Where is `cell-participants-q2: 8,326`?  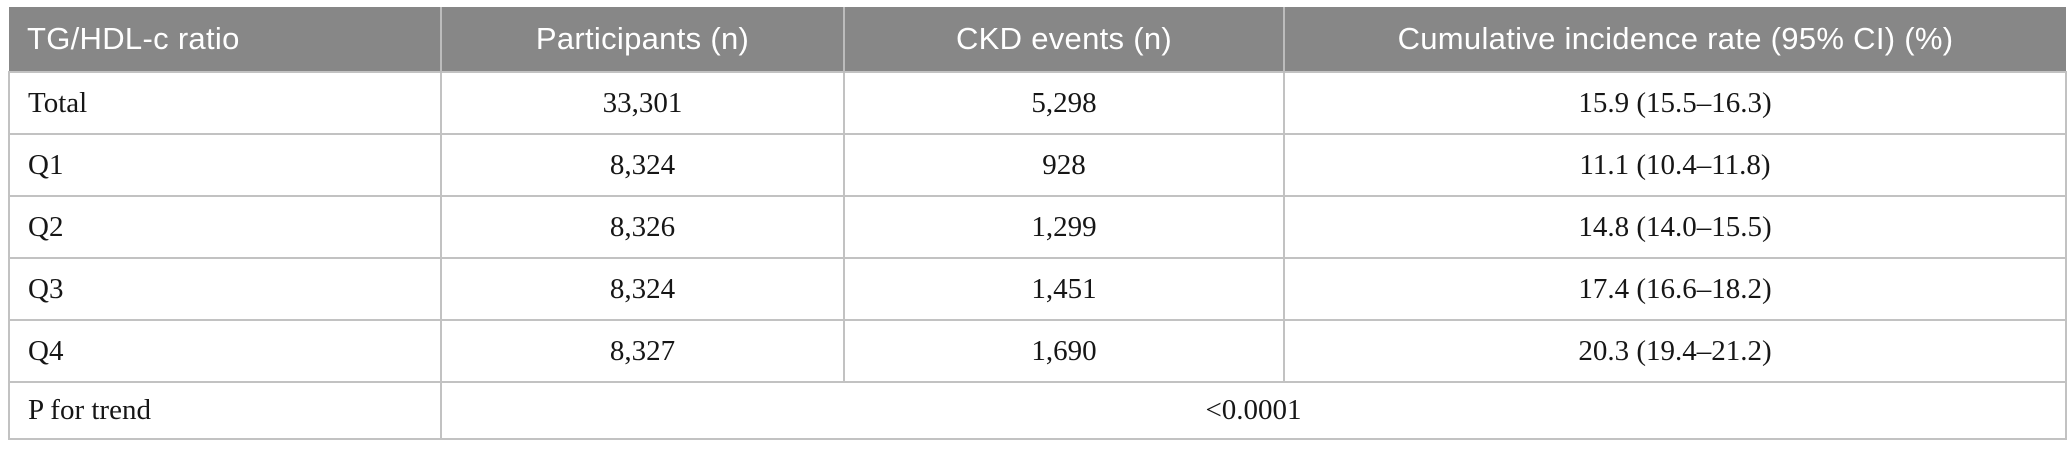
cell-participants-q2: 8,326 is located at coordinates (642, 227).